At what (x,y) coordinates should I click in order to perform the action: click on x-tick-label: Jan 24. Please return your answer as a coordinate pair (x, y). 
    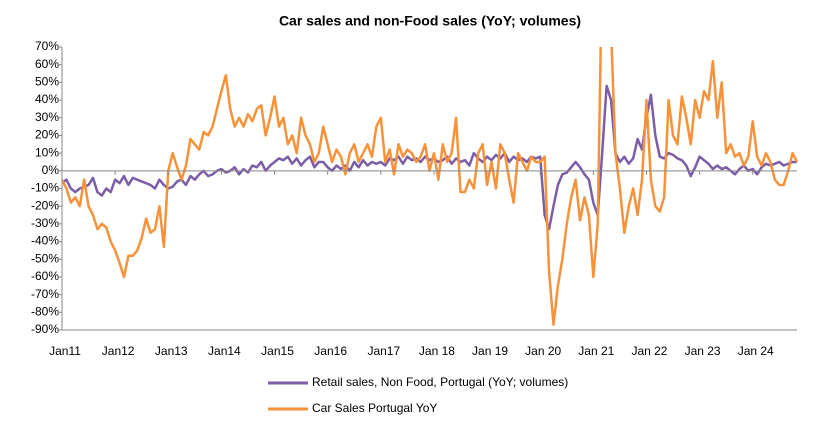
    Looking at the image, I should click on (756, 351).